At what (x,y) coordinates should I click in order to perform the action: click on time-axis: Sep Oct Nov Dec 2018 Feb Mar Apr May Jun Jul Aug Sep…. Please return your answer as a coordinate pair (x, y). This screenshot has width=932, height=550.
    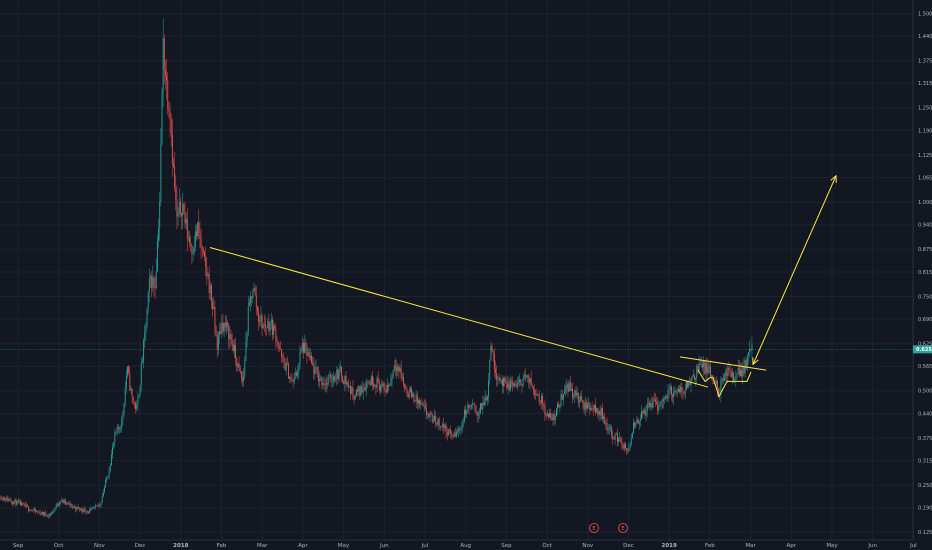
    Looking at the image, I should click on (472, 546).